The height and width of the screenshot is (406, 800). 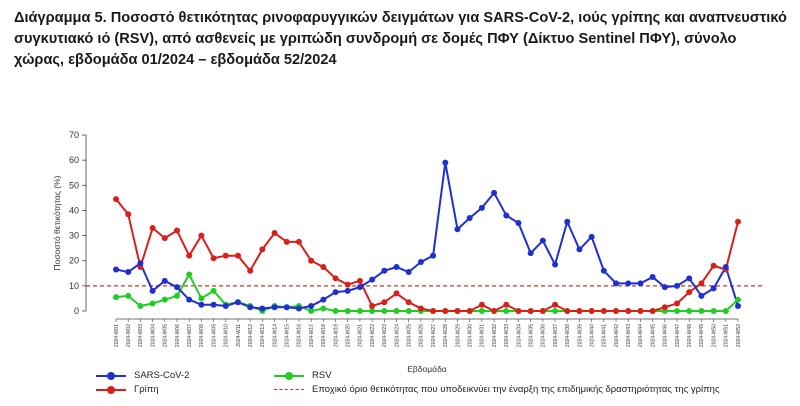 I want to click on x-tick-label: 2024-W41, so click(x=605, y=335).